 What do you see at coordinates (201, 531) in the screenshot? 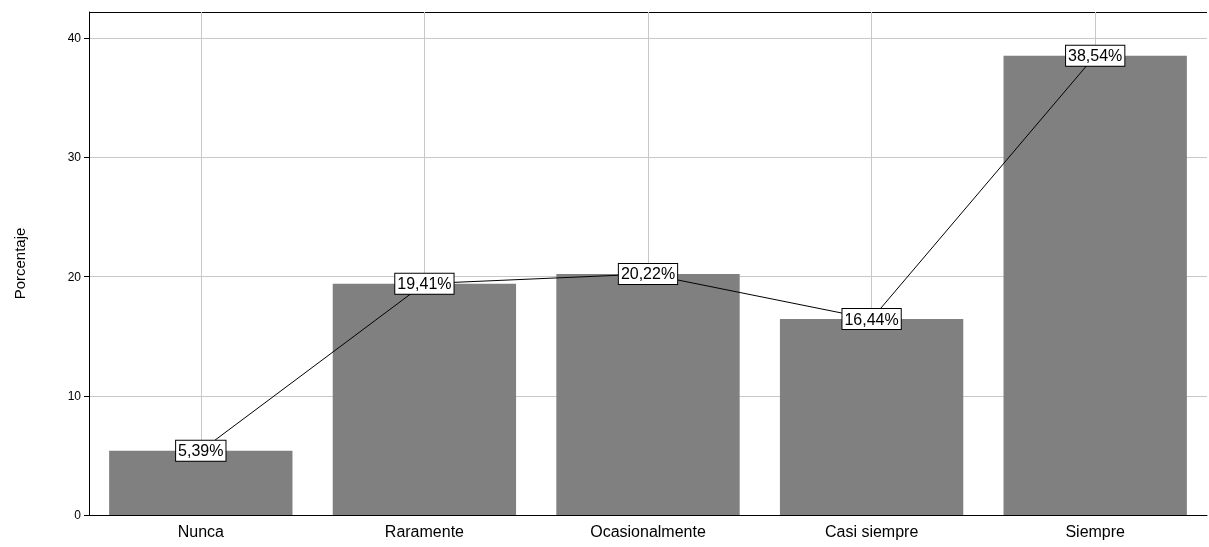
I see `x-tick-label: Nunca` at bounding box center [201, 531].